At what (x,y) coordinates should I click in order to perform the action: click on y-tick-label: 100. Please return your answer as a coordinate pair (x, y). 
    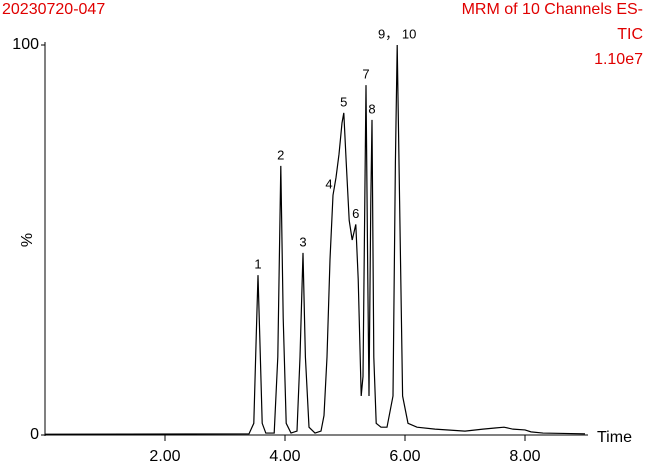
    Looking at the image, I should click on (25, 44).